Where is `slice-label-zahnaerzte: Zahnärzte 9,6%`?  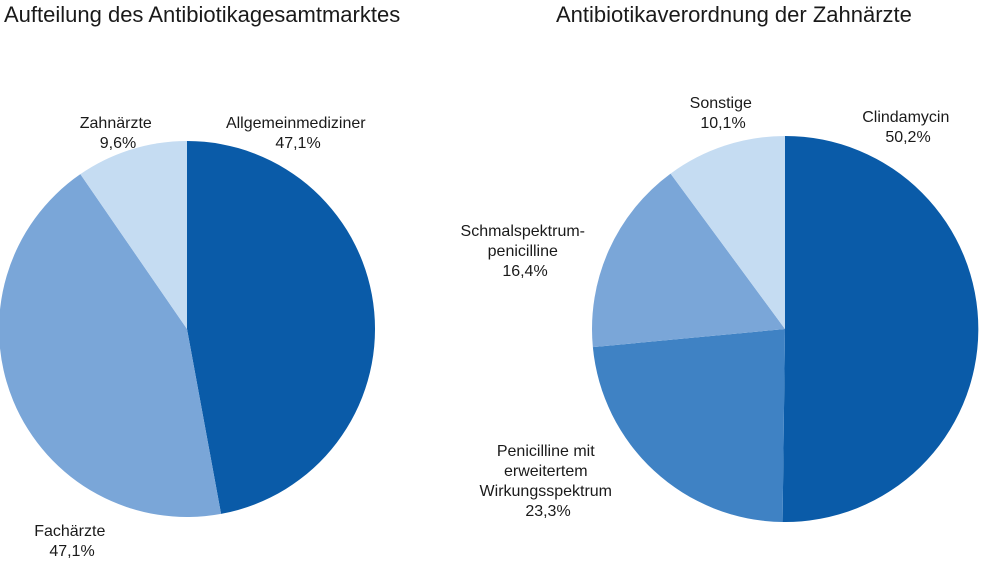
slice-label-zahnaerzte: Zahnärzte 9,6% is located at coordinates (118, 133).